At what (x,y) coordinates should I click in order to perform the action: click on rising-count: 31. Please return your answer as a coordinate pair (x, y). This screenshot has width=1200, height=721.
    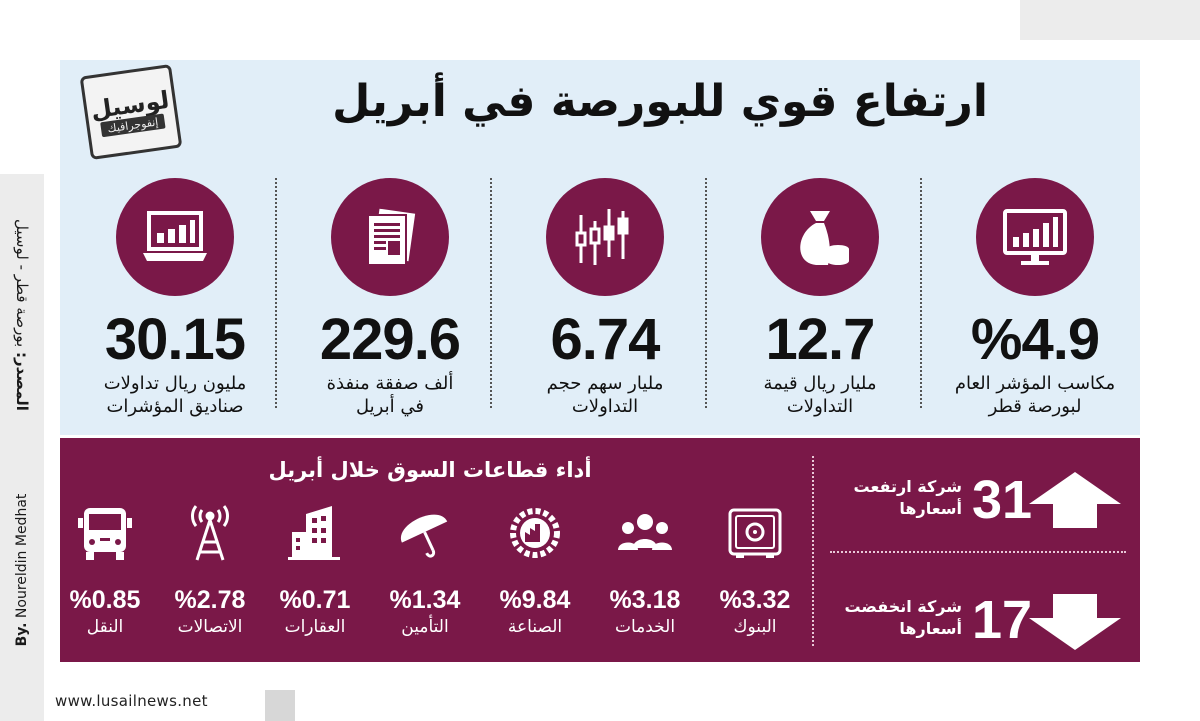
    Looking at the image, I should click on (1002, 500).